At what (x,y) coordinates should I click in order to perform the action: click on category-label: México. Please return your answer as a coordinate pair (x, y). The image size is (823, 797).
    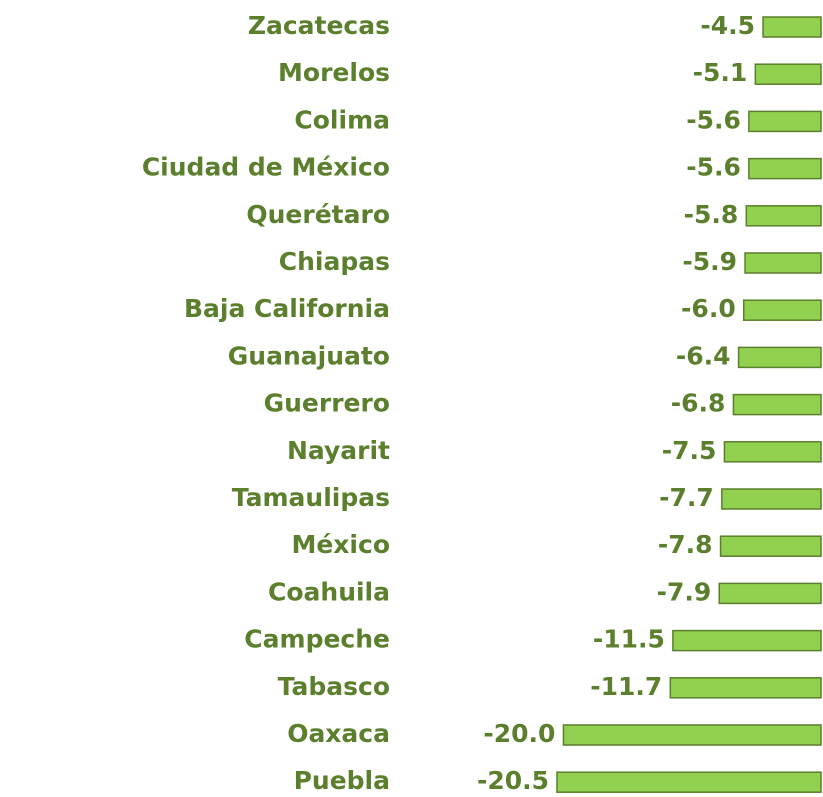
    Looking at the image, I should click on (340, 544).